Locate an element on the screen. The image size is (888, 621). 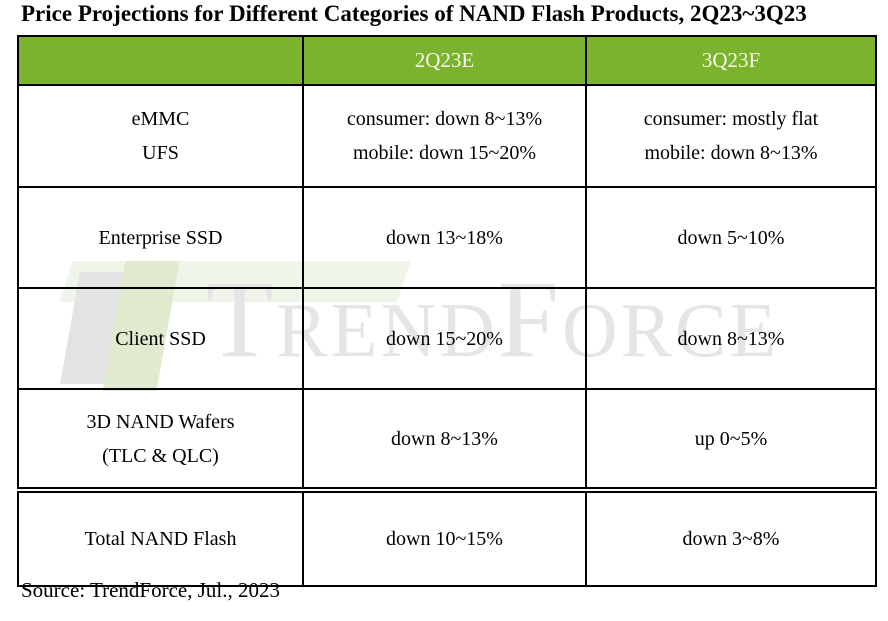
value-cell-2q23e: down 13~18% is located at coordinates (444, 237).